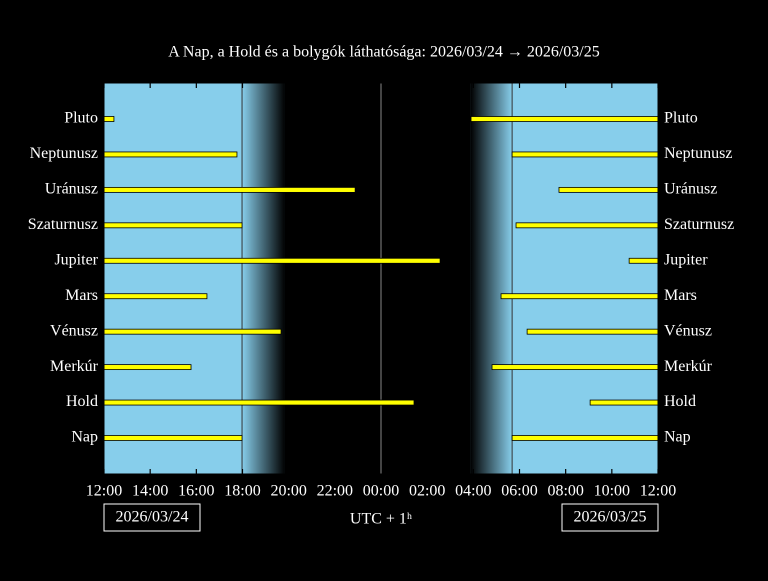 The image size is (768, 581). Describe the element at coordinates (242, 491) in the screenshot. I see `x-tick-label: 18:00` at that location.